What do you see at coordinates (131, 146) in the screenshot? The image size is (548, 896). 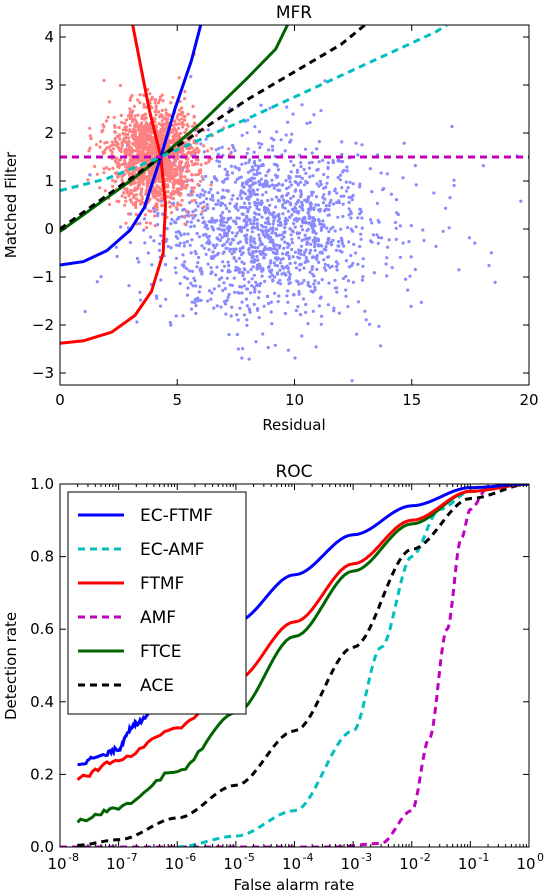 I see `decision-curve` at bounding box center [131, 146].